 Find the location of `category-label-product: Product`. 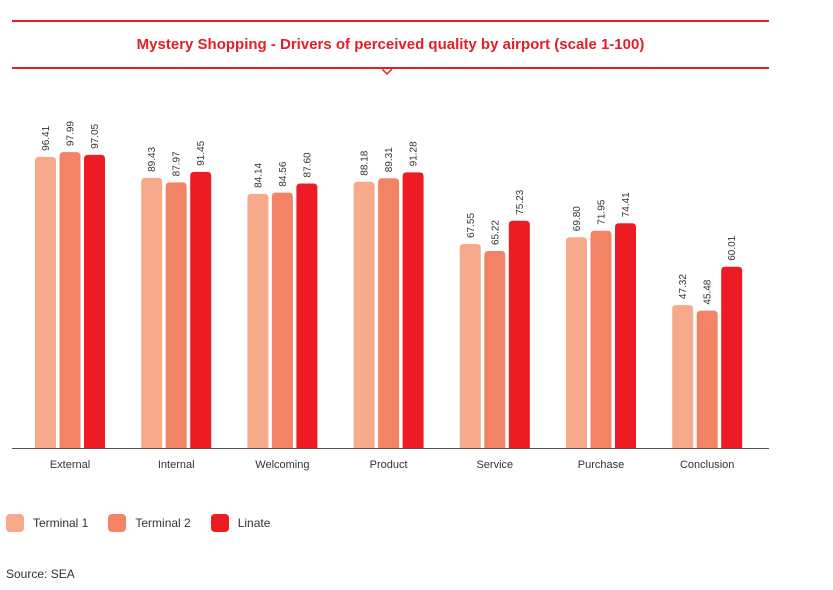

category-label-product: Product is located at coordinates (389, 465).